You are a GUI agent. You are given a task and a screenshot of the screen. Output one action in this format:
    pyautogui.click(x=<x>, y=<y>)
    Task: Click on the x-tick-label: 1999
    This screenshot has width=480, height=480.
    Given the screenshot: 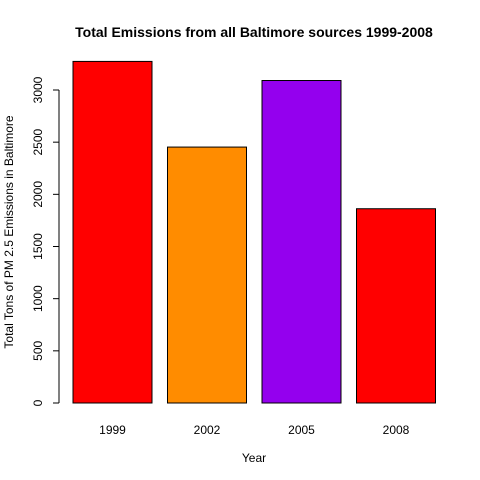 What is the action you would take?
    pyautogui.click(x=112, y=430)
    